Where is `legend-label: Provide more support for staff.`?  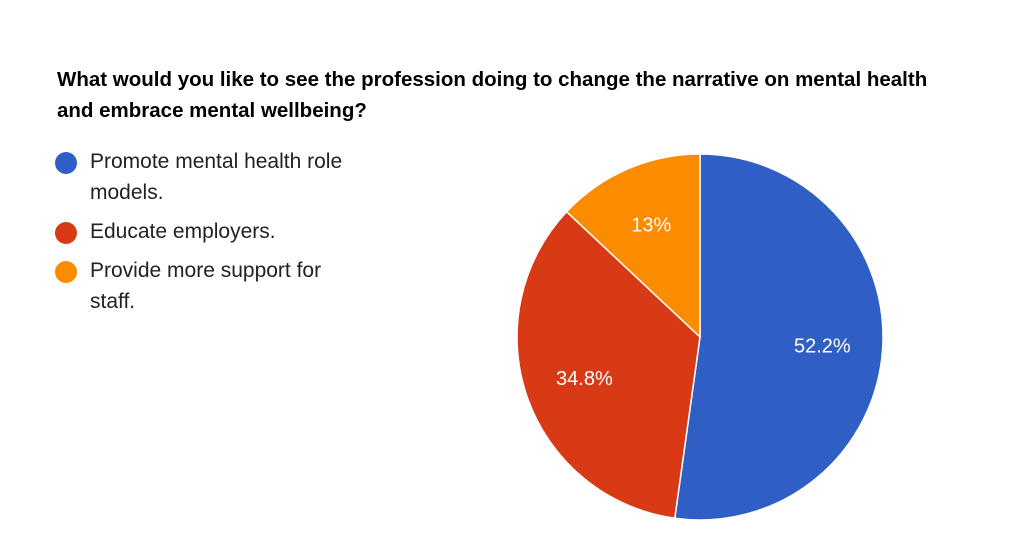
legend-label: Provide more support for staff. is located at coordinates (206, 286).